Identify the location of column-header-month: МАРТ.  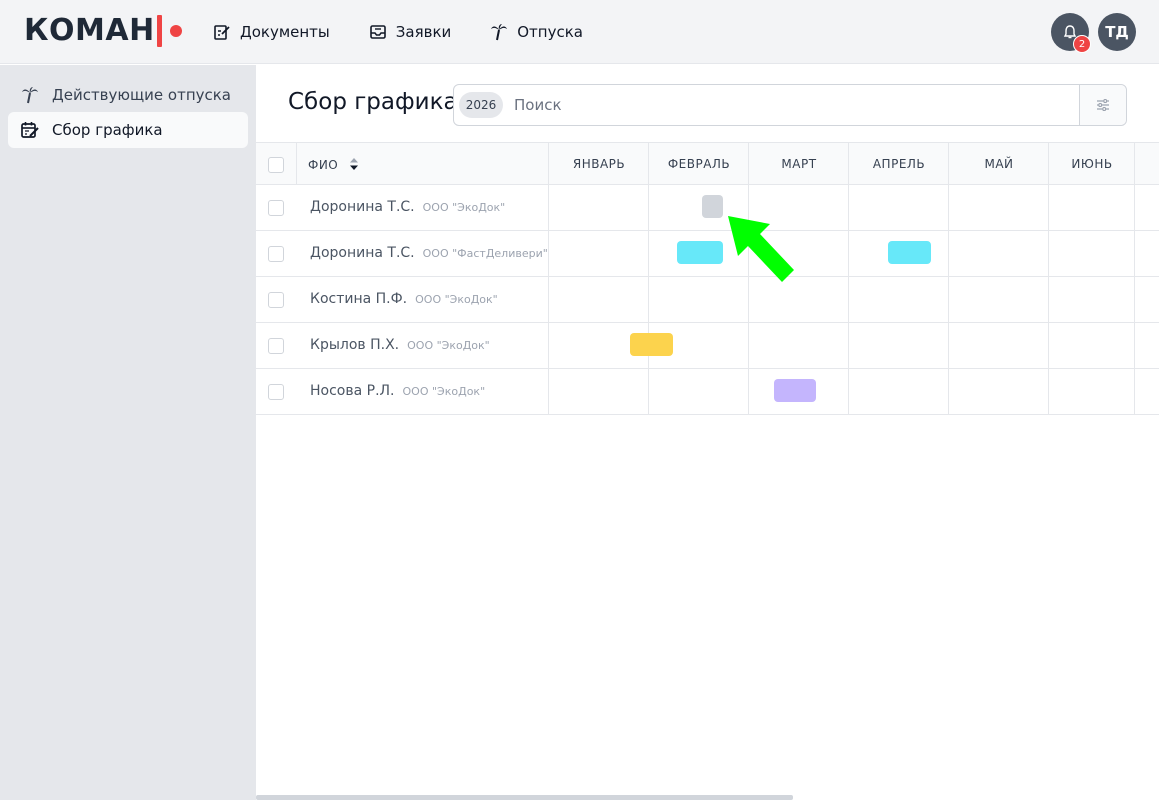
(799, 164).